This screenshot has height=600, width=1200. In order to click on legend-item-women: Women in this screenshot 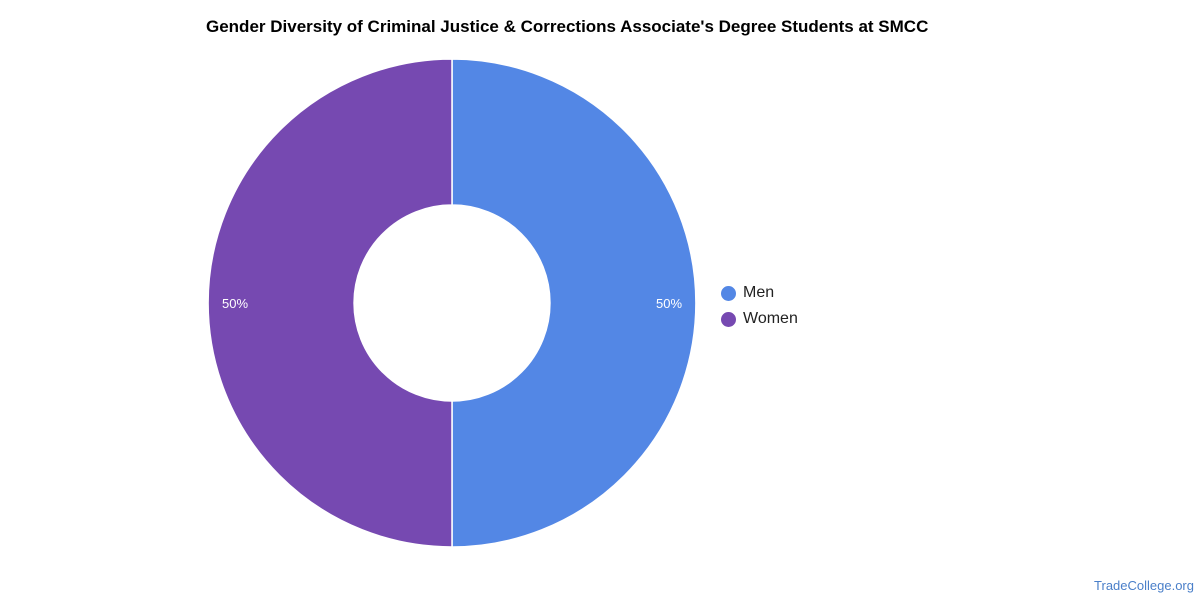, I will do `click(759, 319)`.